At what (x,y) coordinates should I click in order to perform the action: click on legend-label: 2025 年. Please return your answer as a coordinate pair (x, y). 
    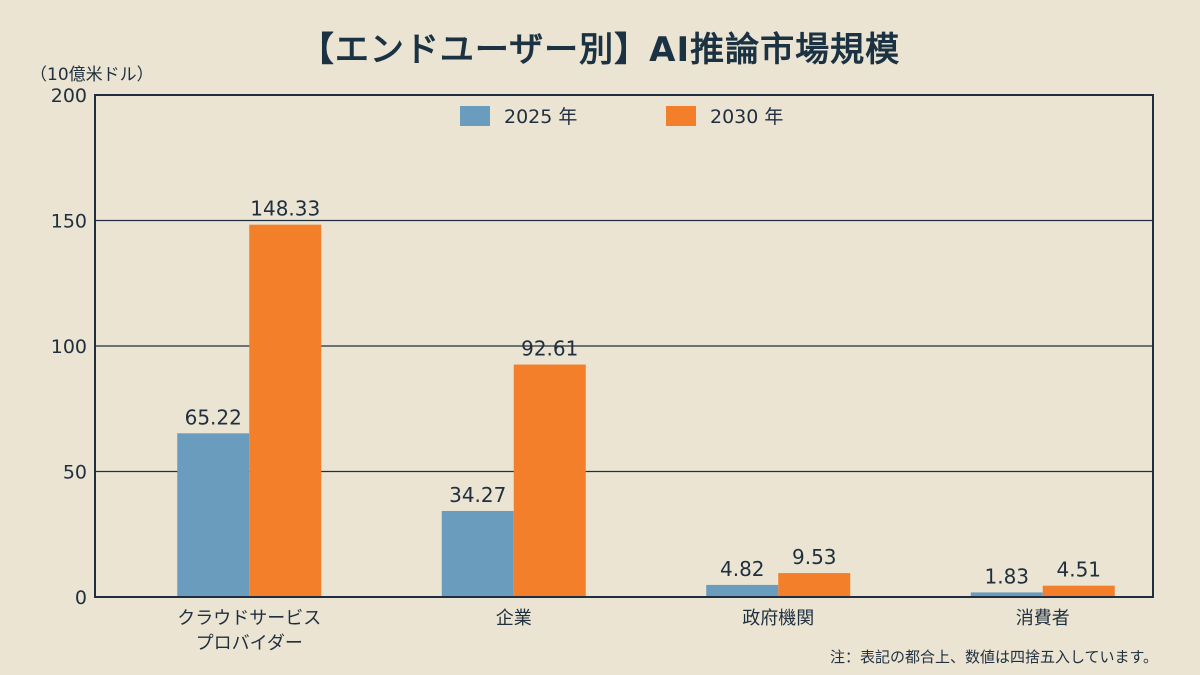
    Looking at the image, I should click on (540, 117).